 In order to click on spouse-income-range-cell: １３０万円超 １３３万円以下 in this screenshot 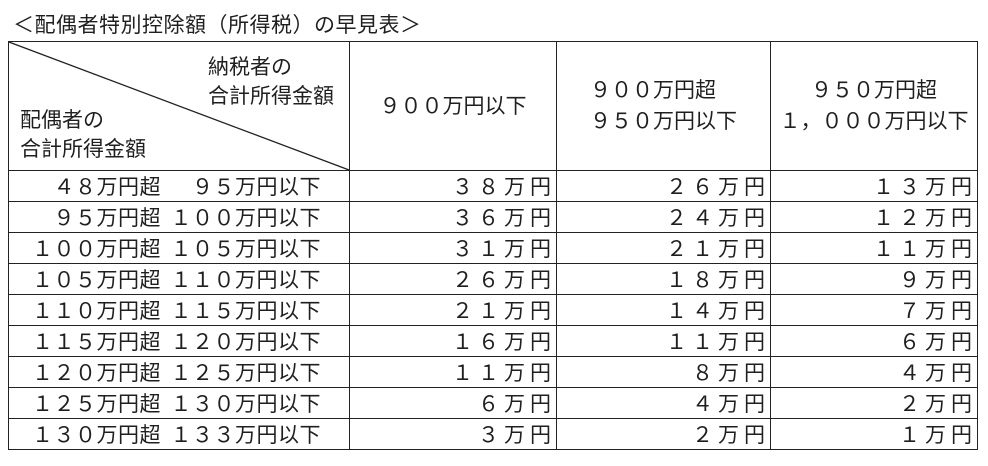, I will do `click(179, 434)`.